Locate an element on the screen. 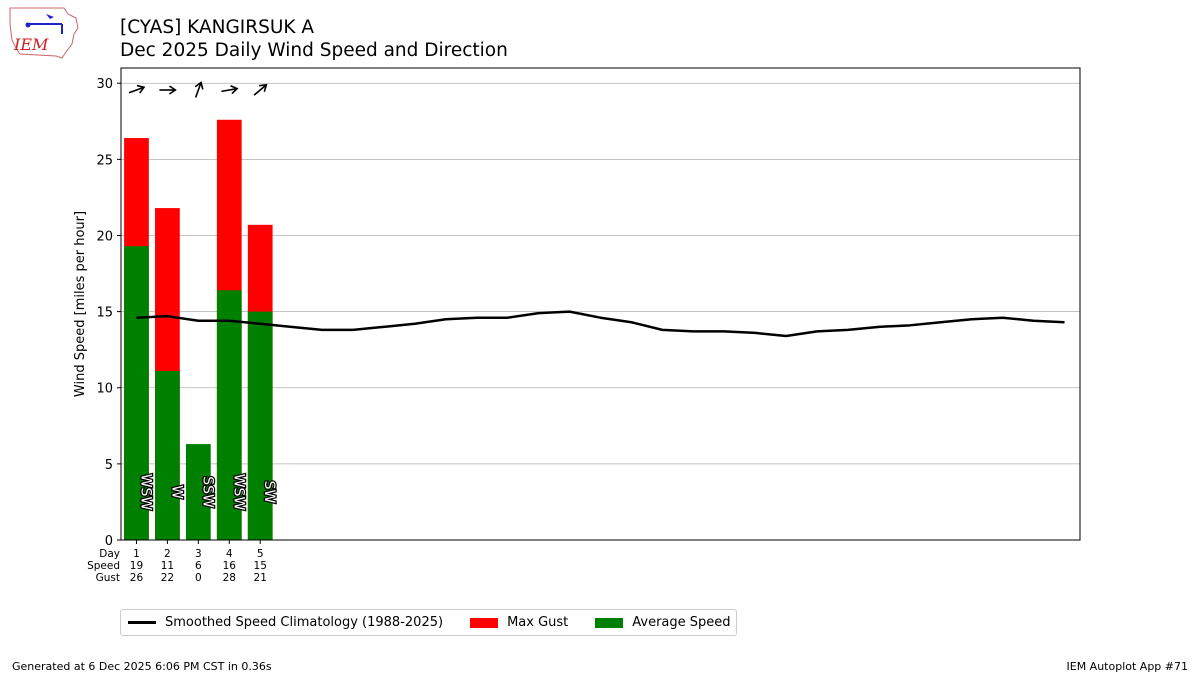  y-tick-label: 20 is located at coordinates (104, 236).